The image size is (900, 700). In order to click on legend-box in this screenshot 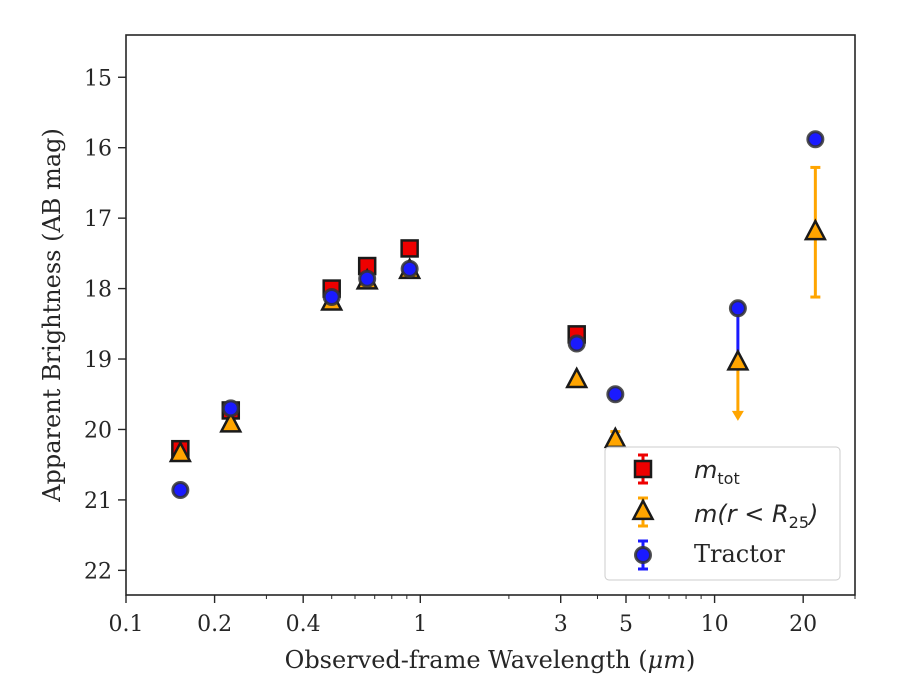, I will do `click(722, 513)`.